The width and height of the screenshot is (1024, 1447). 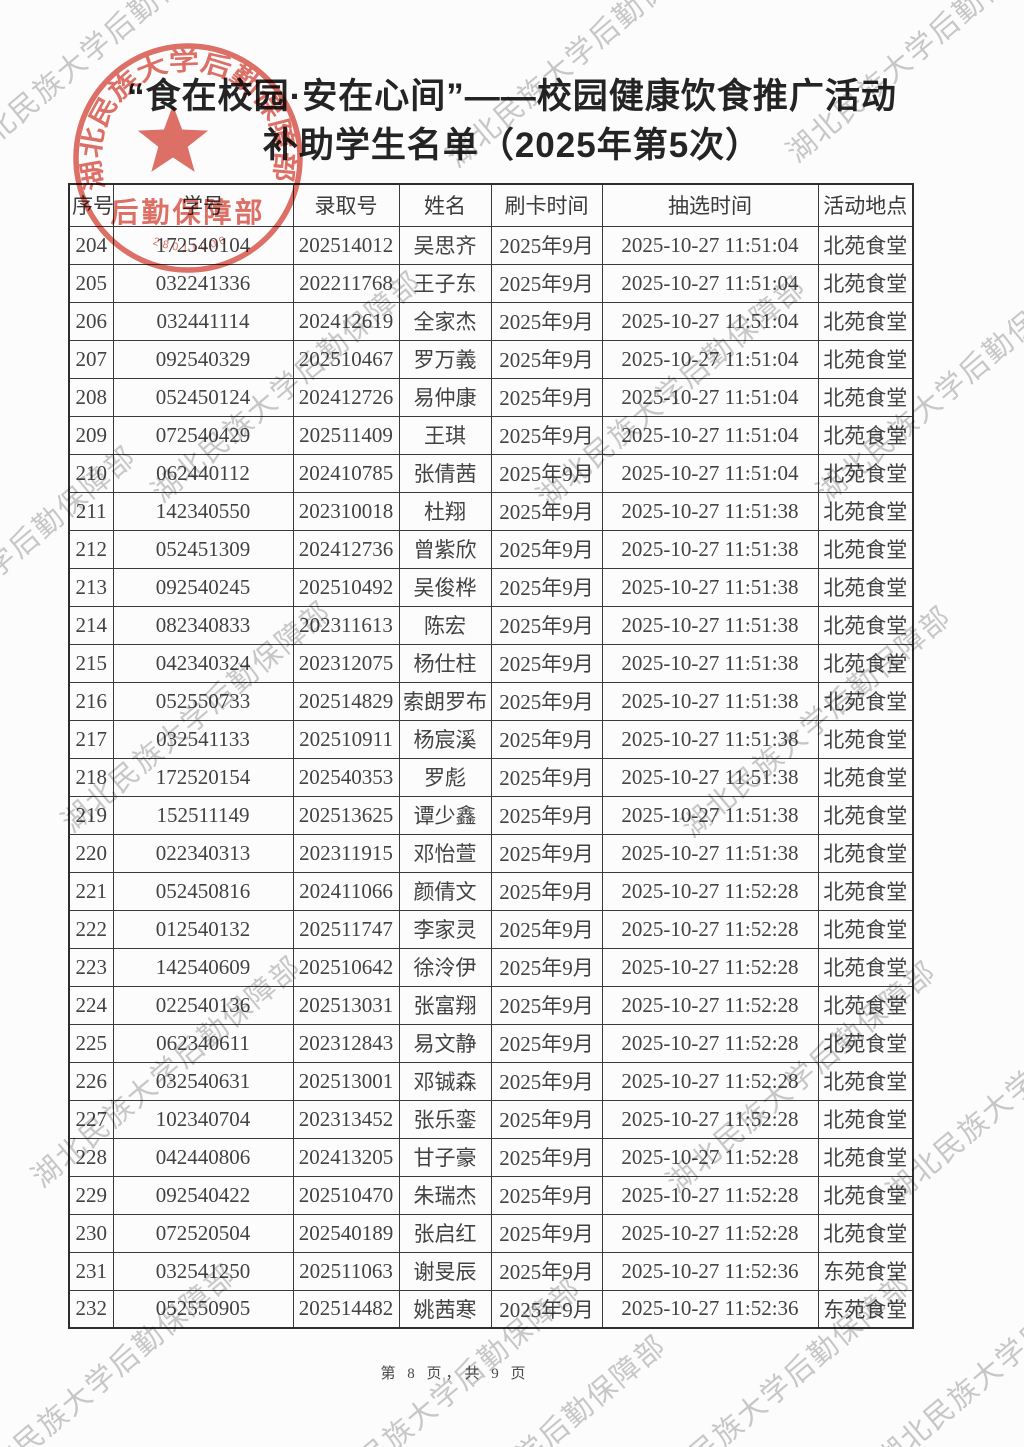 What do you see at coordinates (91, 587) in the screenshot?
I see `table-cell: 213` at bounding box center [91, 587].